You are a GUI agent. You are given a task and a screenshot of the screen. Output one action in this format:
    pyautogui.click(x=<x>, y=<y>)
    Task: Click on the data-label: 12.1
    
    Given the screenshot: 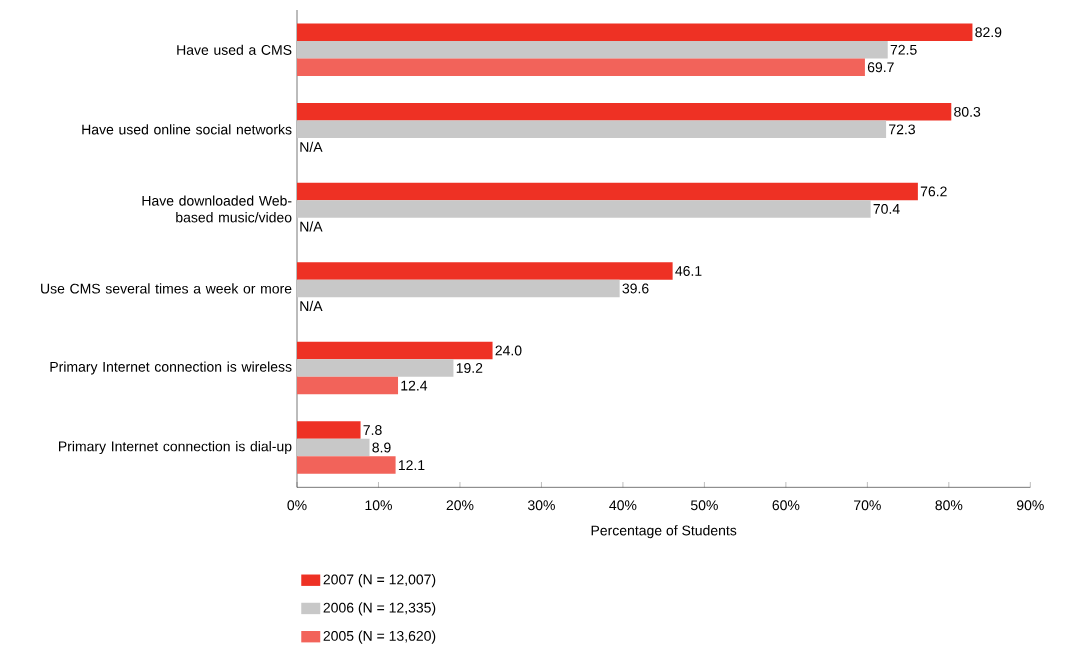 What is the action you would take?
    pyautogui.click(x=411, y=465)
    